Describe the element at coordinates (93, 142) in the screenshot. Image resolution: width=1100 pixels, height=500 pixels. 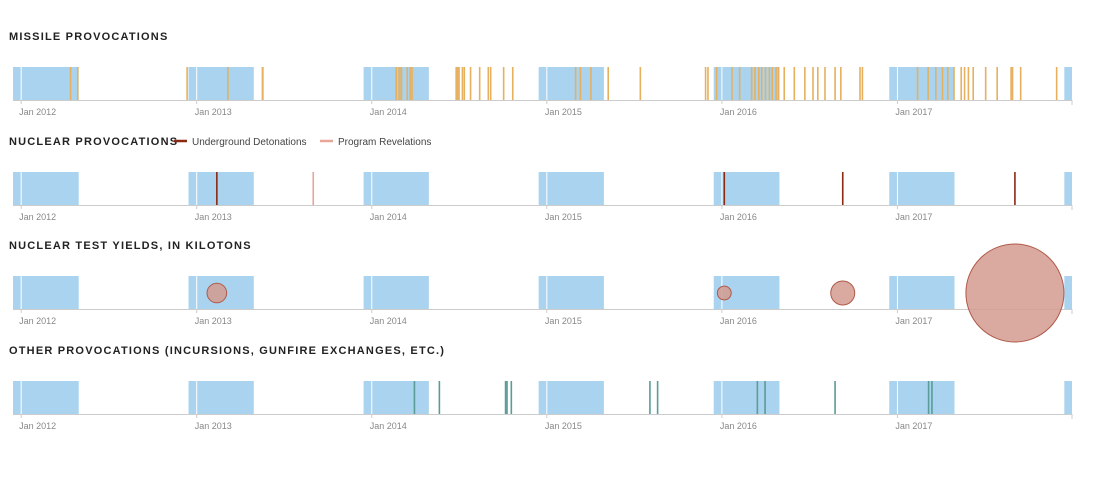
I see `panel-title: NUCLEAR PROVOCATIONS` at that location.